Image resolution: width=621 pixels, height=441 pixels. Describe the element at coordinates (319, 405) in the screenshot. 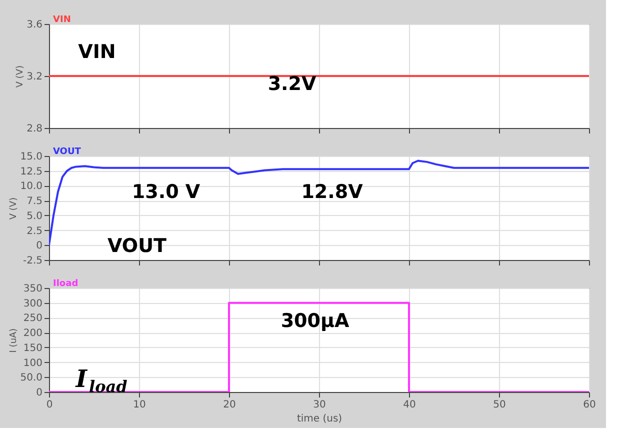

I see `x-tick-label: 30` at that location.